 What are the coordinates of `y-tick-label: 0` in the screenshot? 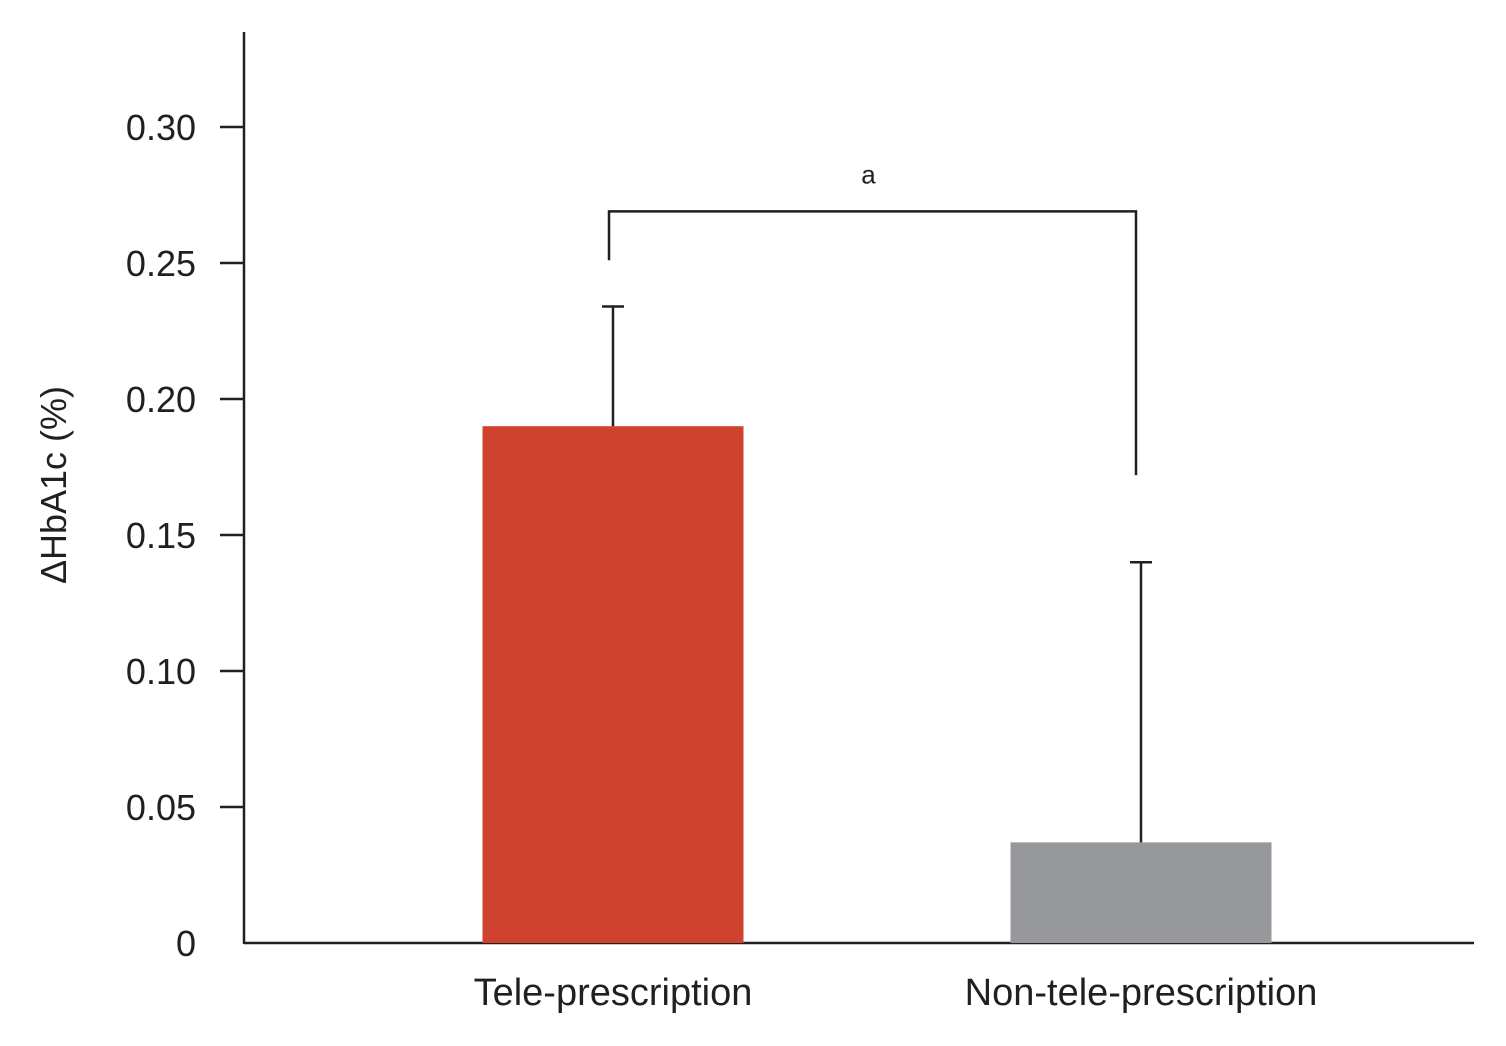 It's located at (186, 943).